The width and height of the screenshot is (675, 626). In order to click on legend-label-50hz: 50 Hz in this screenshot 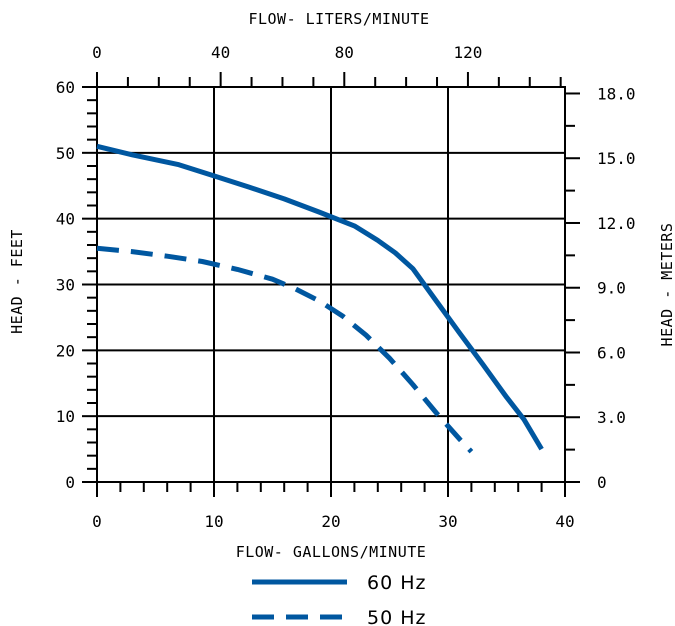, I will do `click(396, 616)`.